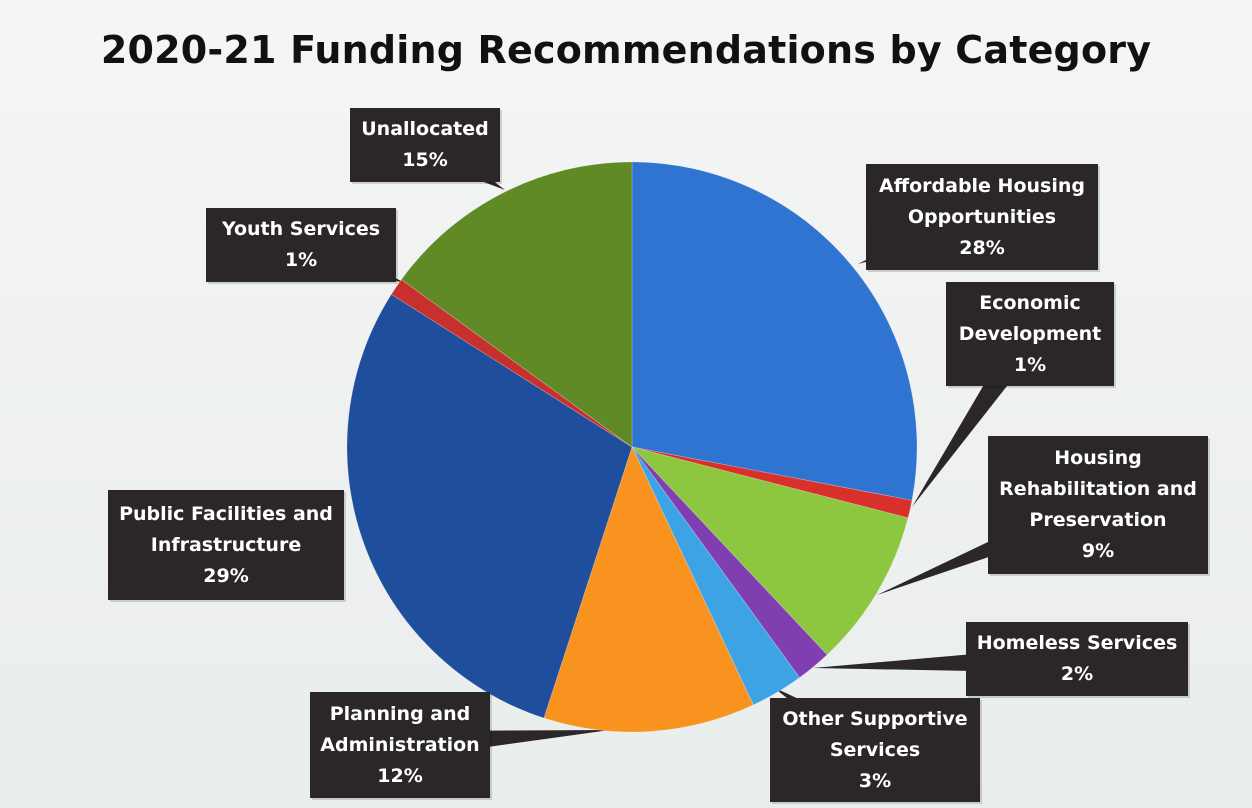 This screenshot has width=1252, height=808. What do you see at coordinates (489, 506) in the screenshot?
I see `pie-slice-public-facilities-and-infrastructure` at bounding box center [489, 506].